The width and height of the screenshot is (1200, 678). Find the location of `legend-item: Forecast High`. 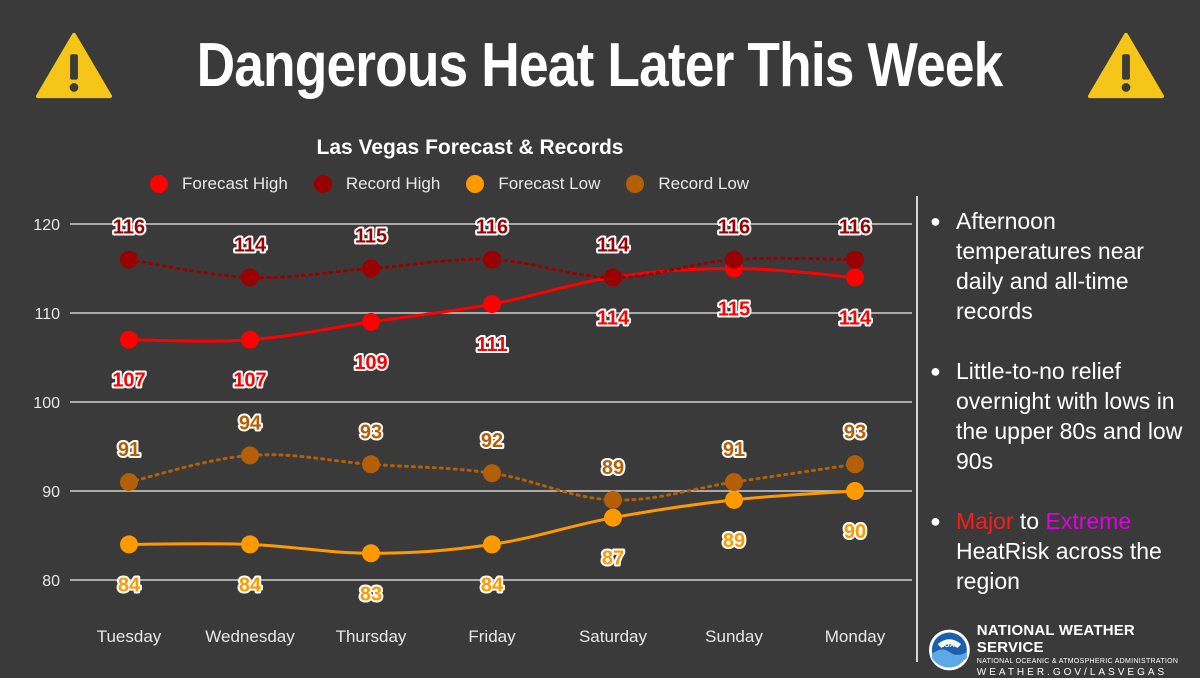

legend-item: Forecast High is located at coordinates (219, 184).